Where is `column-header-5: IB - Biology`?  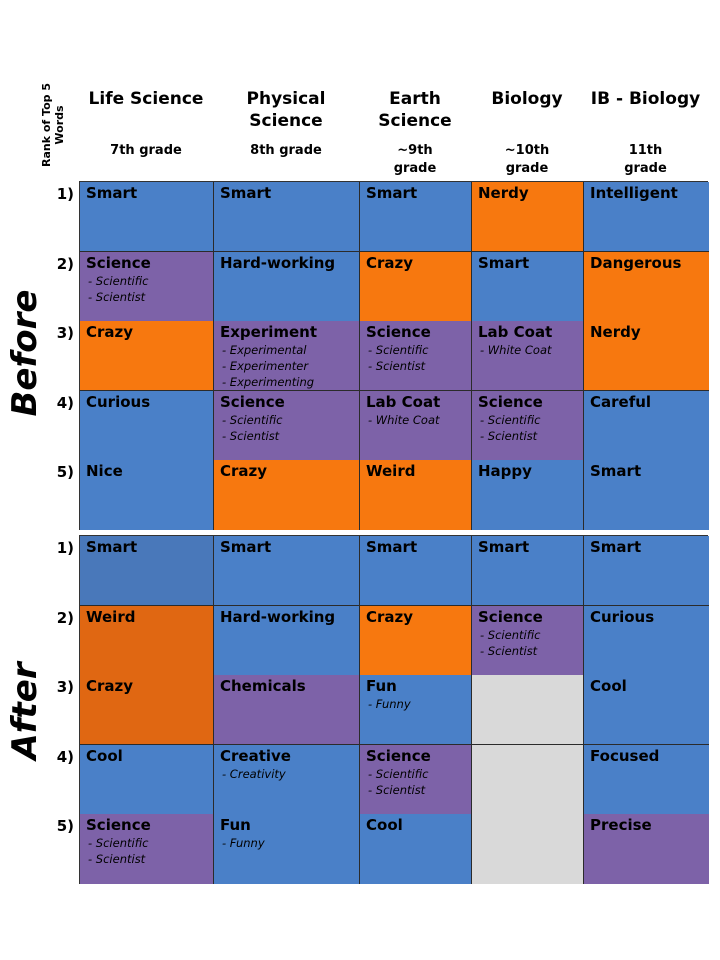
column-header-5: IB - Biology is located at coordinates (645, 99).